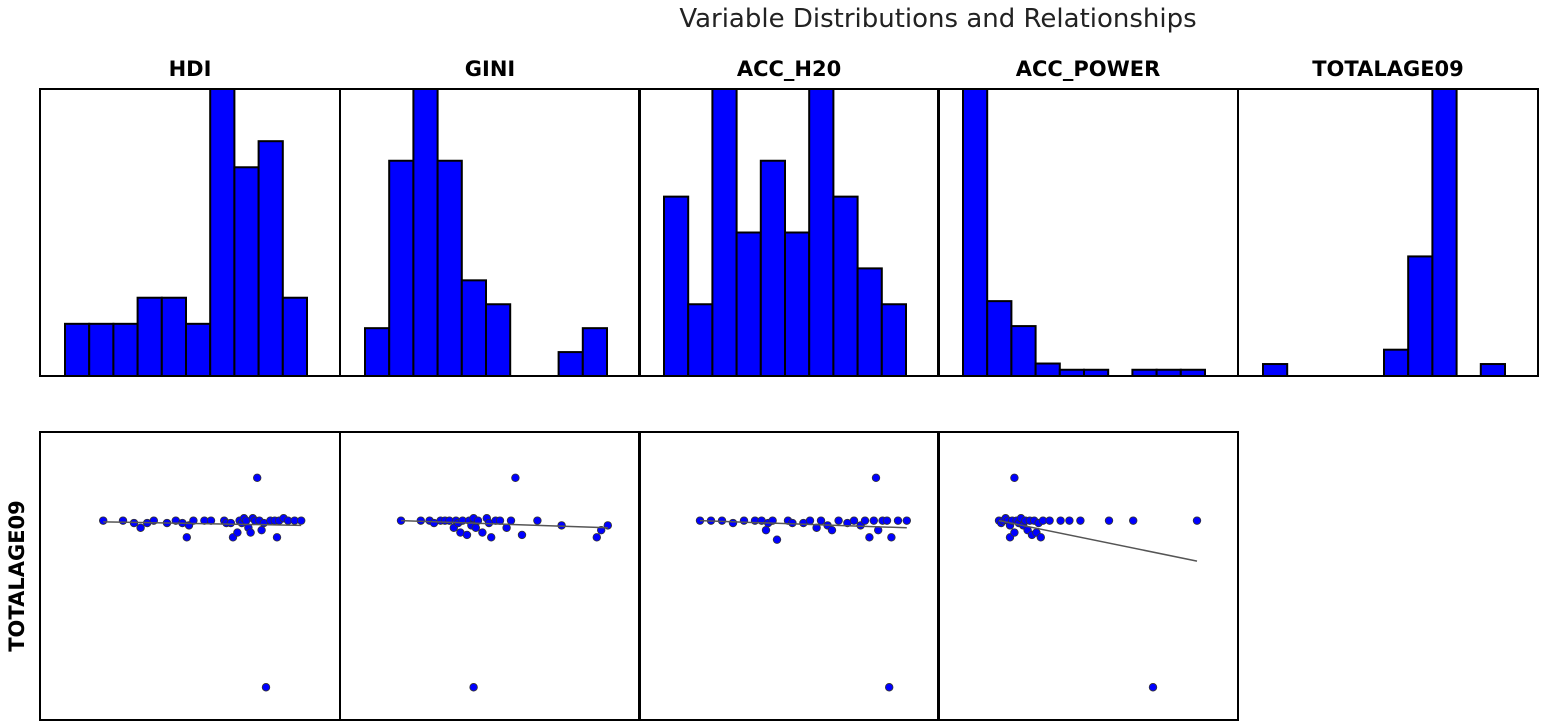  What do you see at coordinates (17, 576) in the screenshot?
I see `row-label: TOTALAGE09` at bounding box center [17, 576].